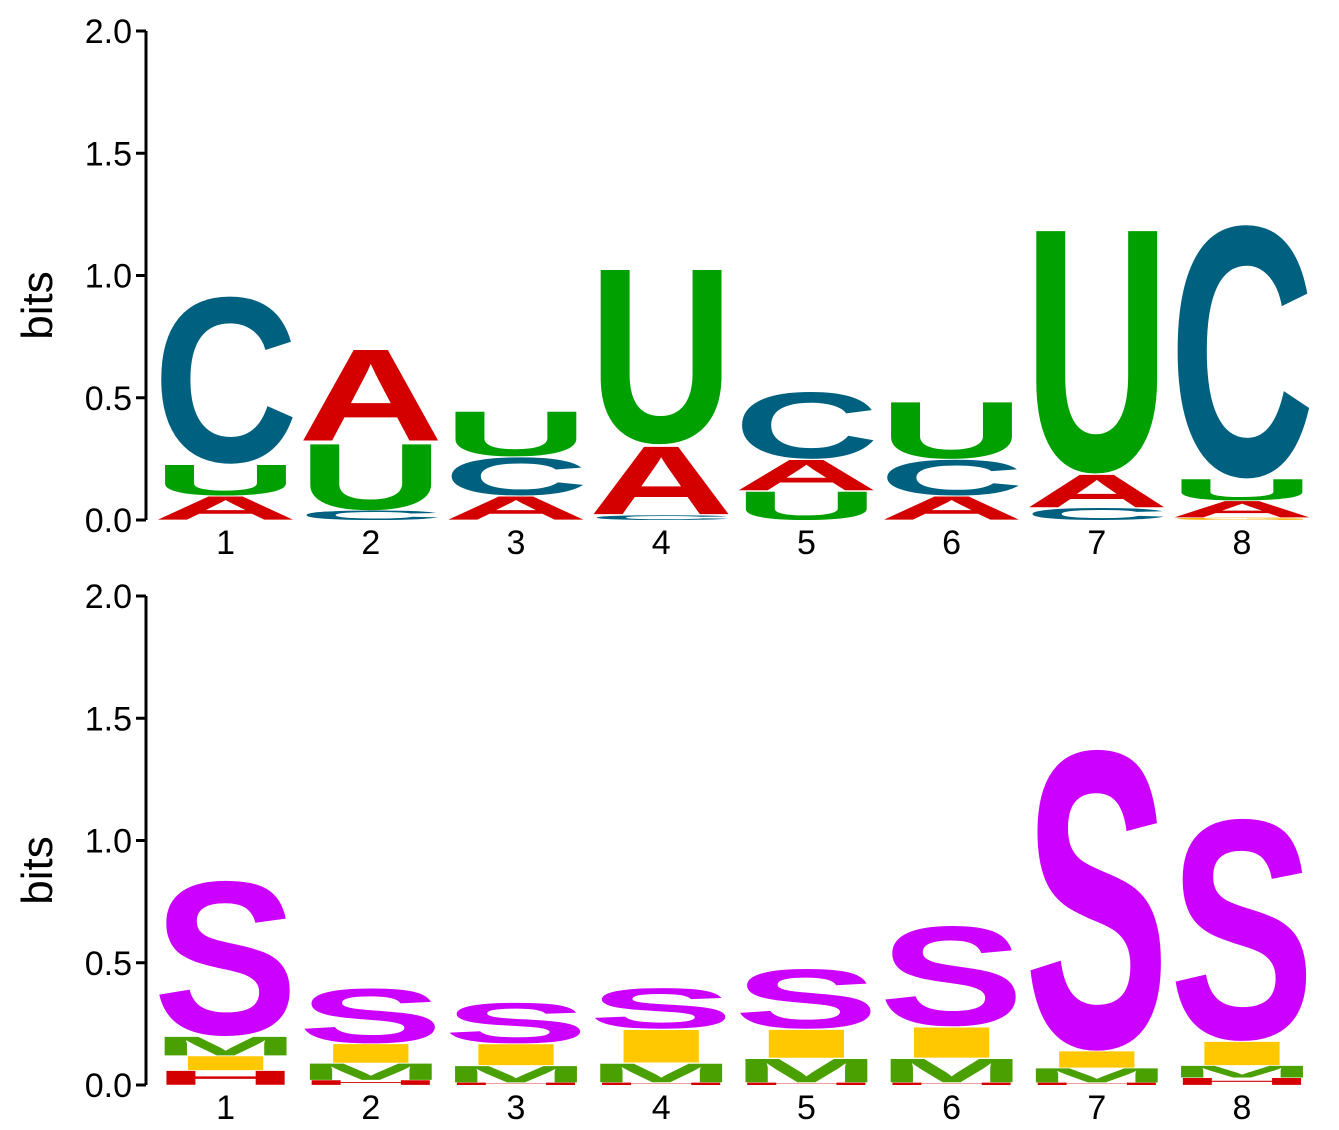 This screenshot has height=1130, width=1339. What do you see at coordinates (370, 394) in the screenshot?
I see `glyph-a-pos2: A` at bounding box center [370, 394].